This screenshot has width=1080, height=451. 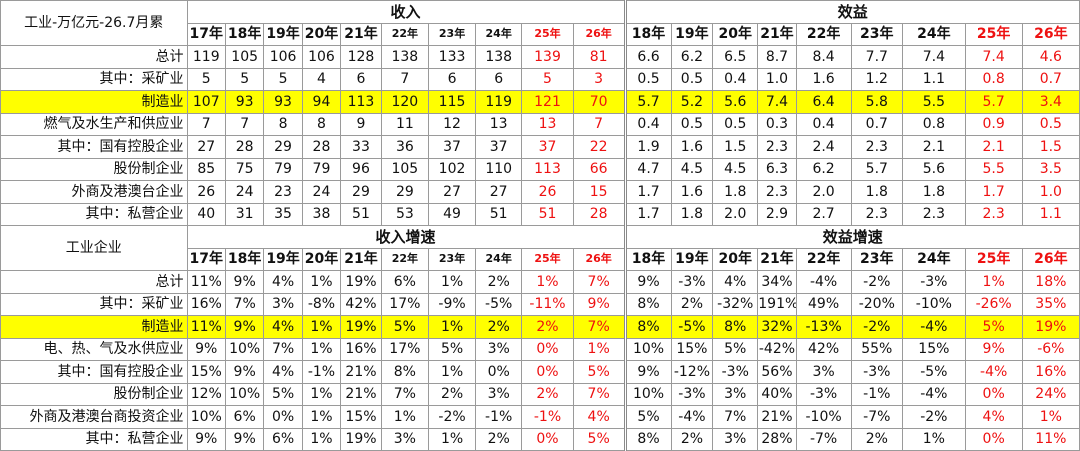 I want to click on top-income-cell: 79, so click(x=283, y=169).